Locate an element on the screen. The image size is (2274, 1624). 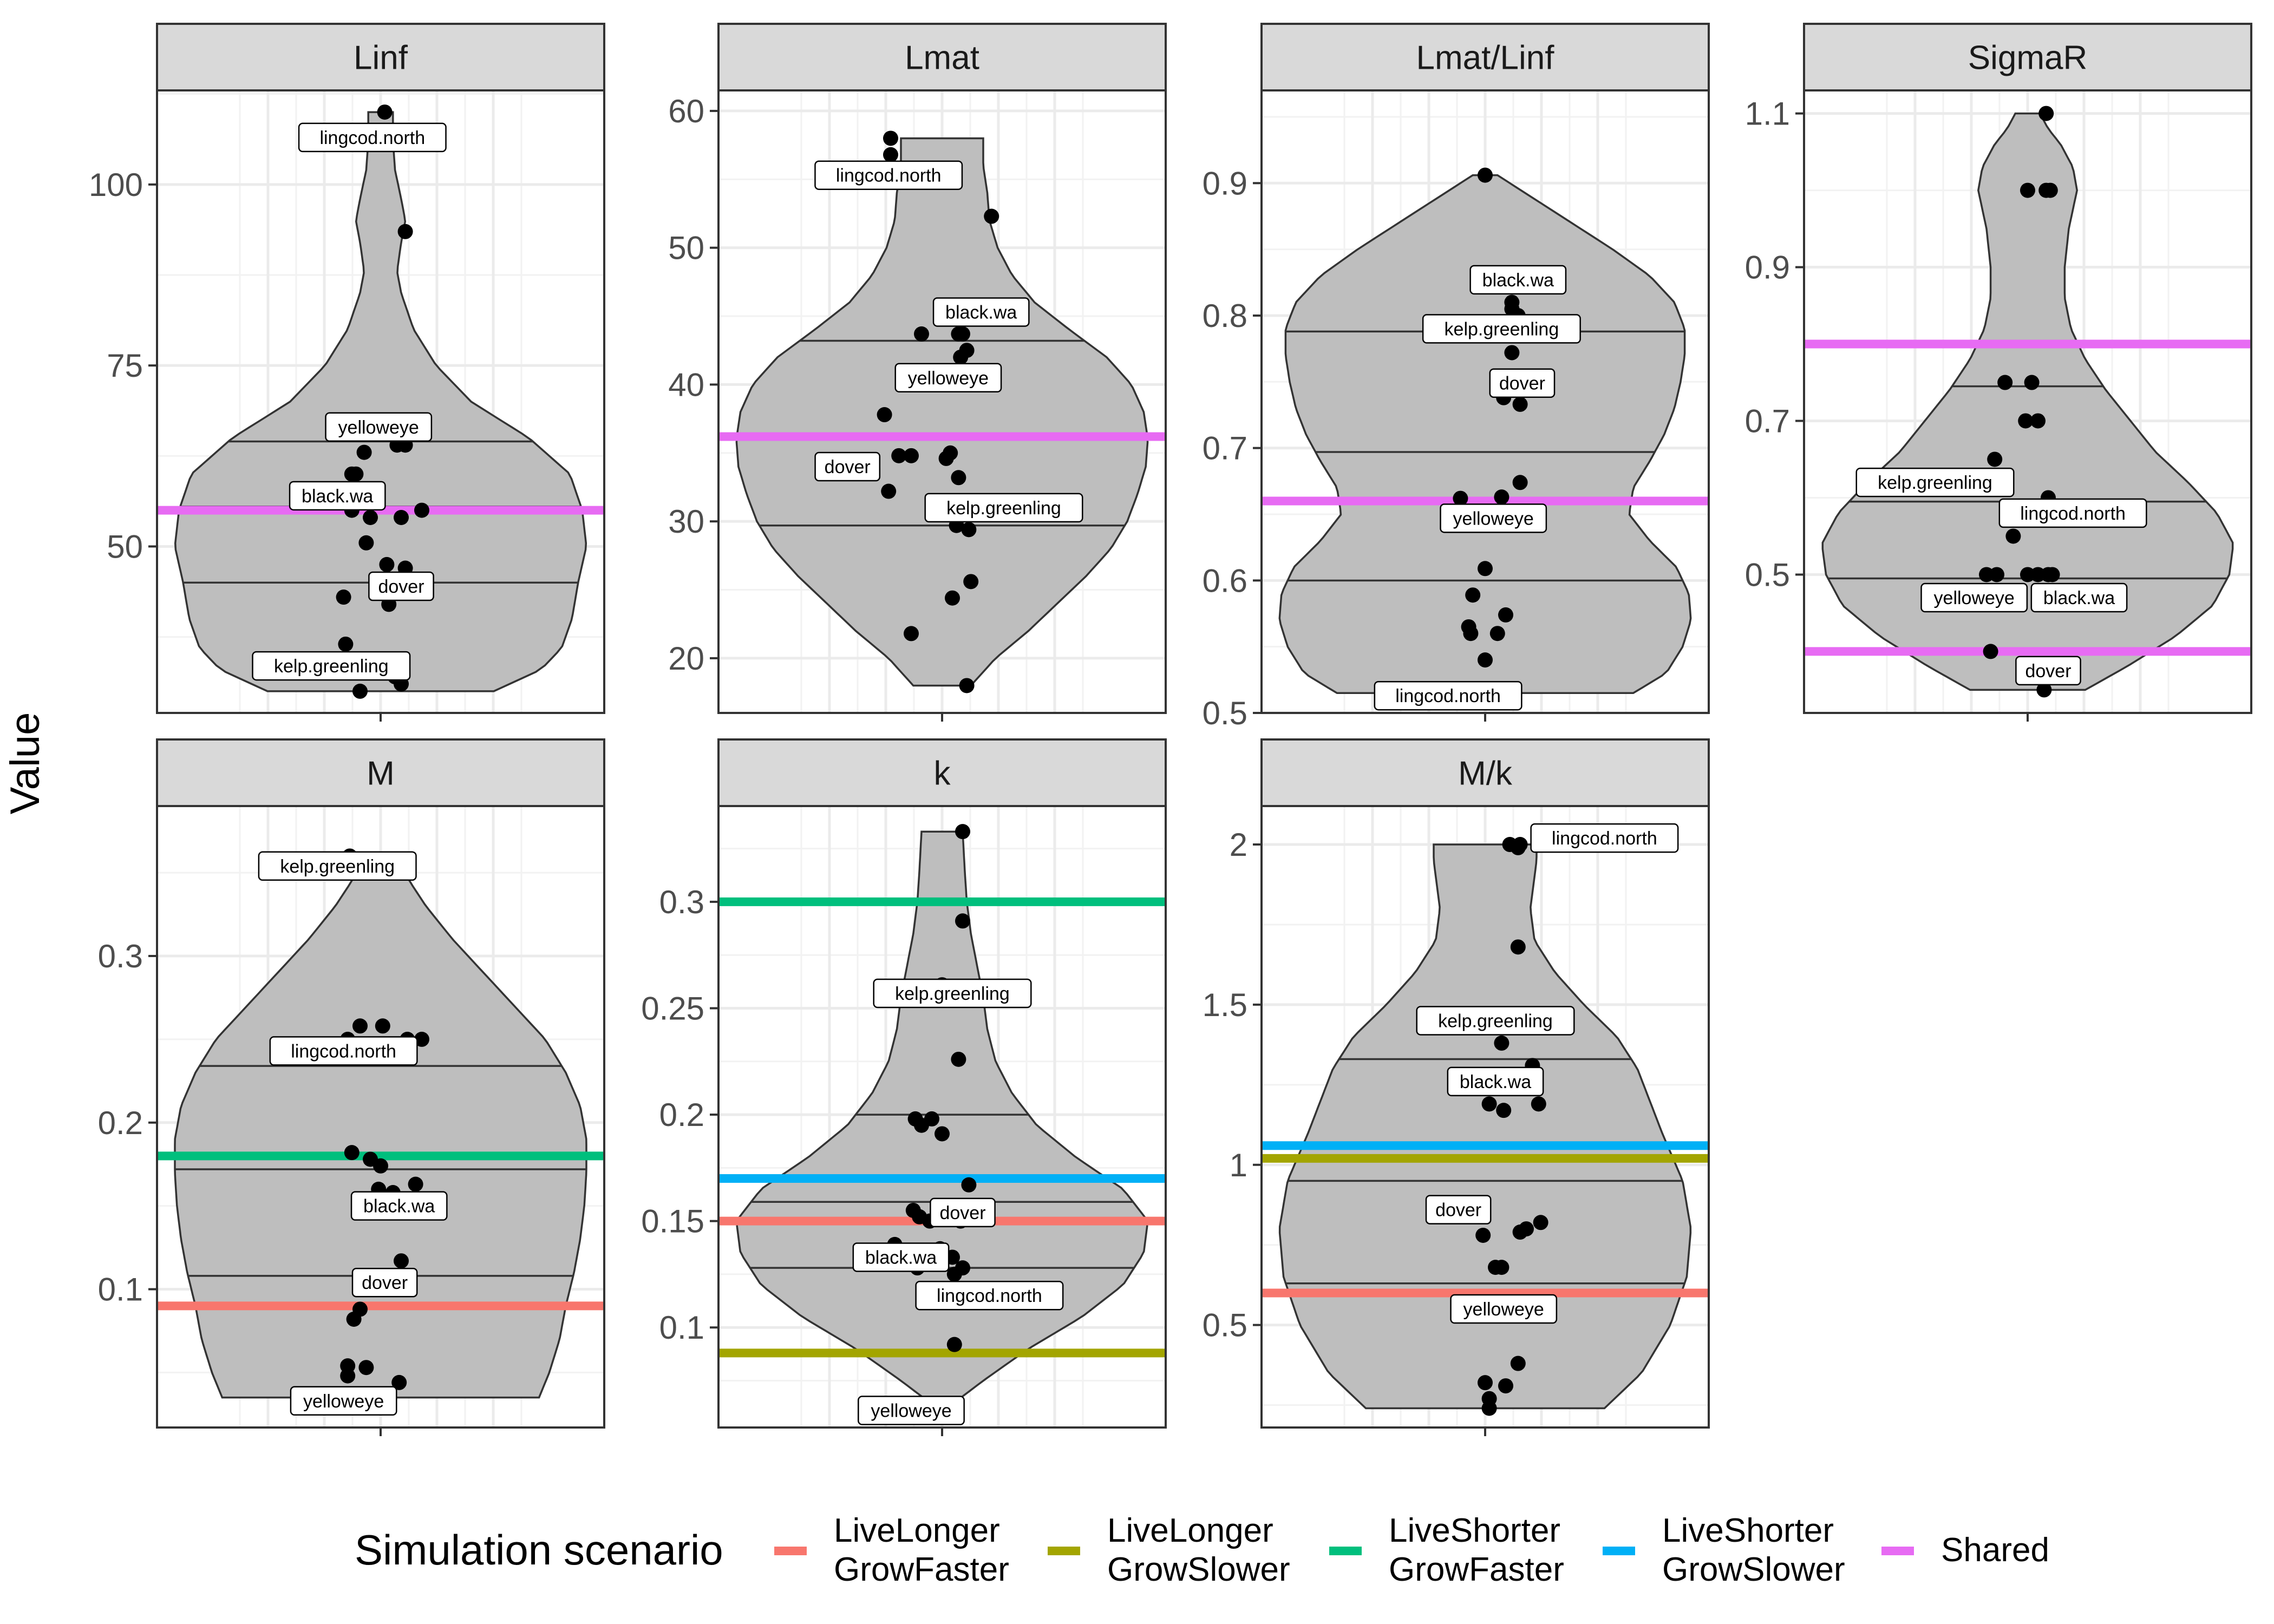
y-tick-label: 40 is located at coordinates (686, 385).